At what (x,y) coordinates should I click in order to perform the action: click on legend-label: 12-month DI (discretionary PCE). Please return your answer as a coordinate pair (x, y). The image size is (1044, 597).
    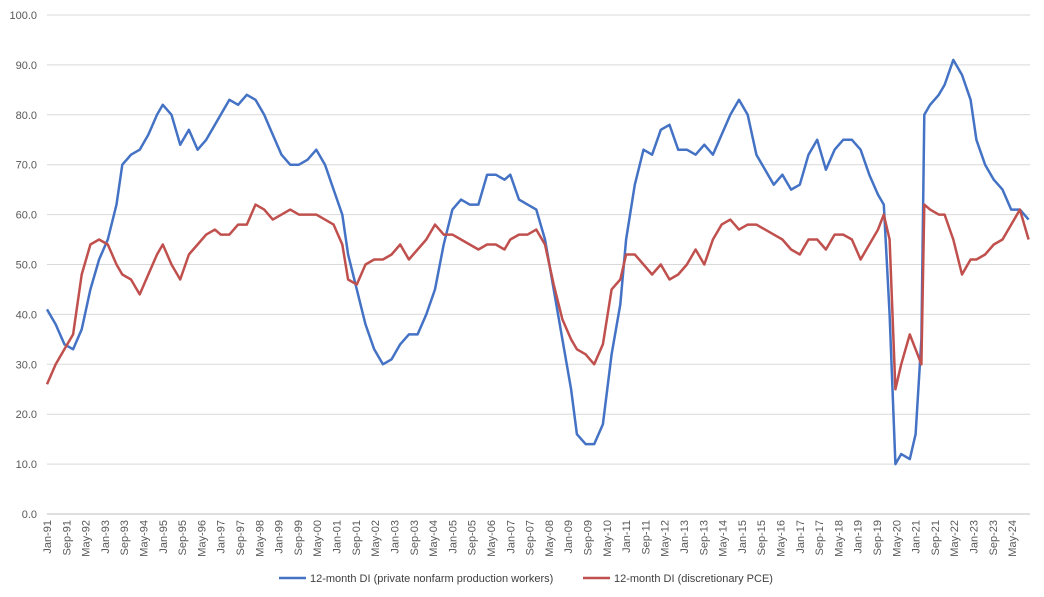
    Looking at the image, I should click on (693, 579).